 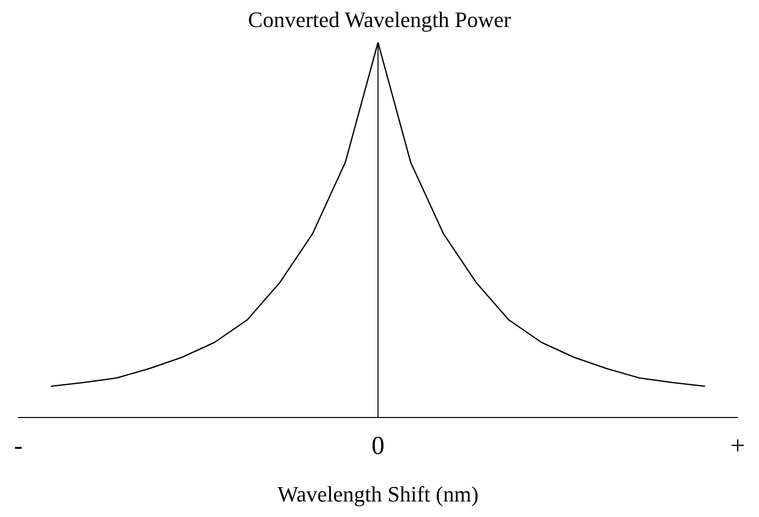 I want to click on x-tick-label: 0, so click(x=378, y=445).